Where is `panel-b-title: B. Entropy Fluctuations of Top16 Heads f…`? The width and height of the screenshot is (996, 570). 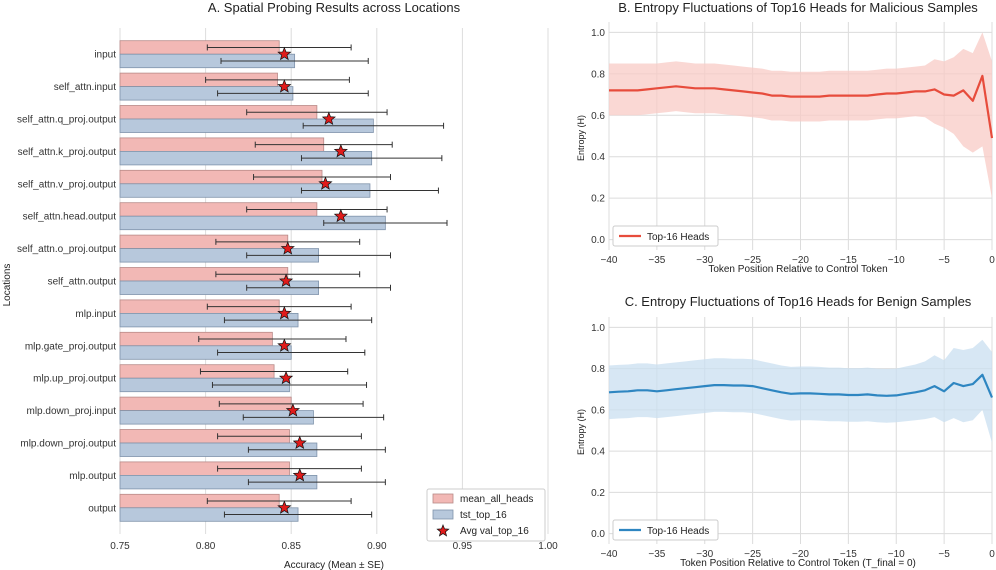
panel-b-title: B. Entropy Fluctuations of Top16 Heads f… is located at coordinates (798, 7).